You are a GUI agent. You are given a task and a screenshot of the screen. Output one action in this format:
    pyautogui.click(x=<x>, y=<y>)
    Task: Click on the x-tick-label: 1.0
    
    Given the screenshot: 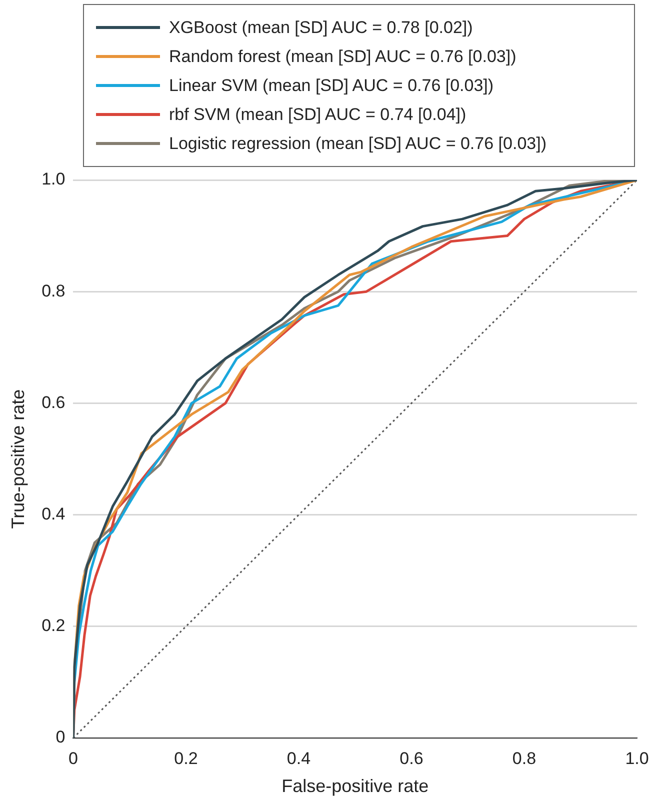 What is the action you would take?
    pyautogui.click(x=637, y=758)
    